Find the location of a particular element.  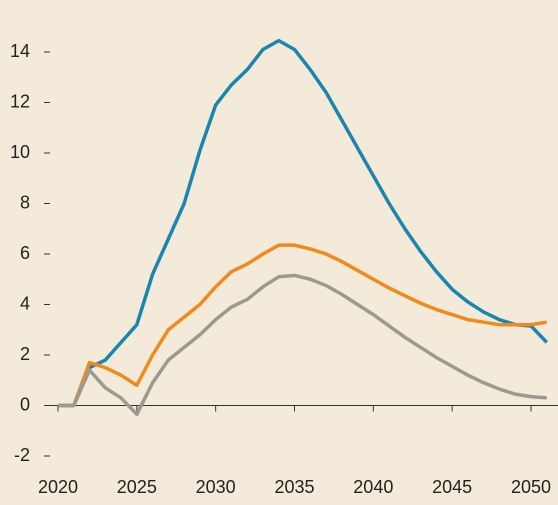

y-tick-label: 12 is located at coordinates (20, 101).